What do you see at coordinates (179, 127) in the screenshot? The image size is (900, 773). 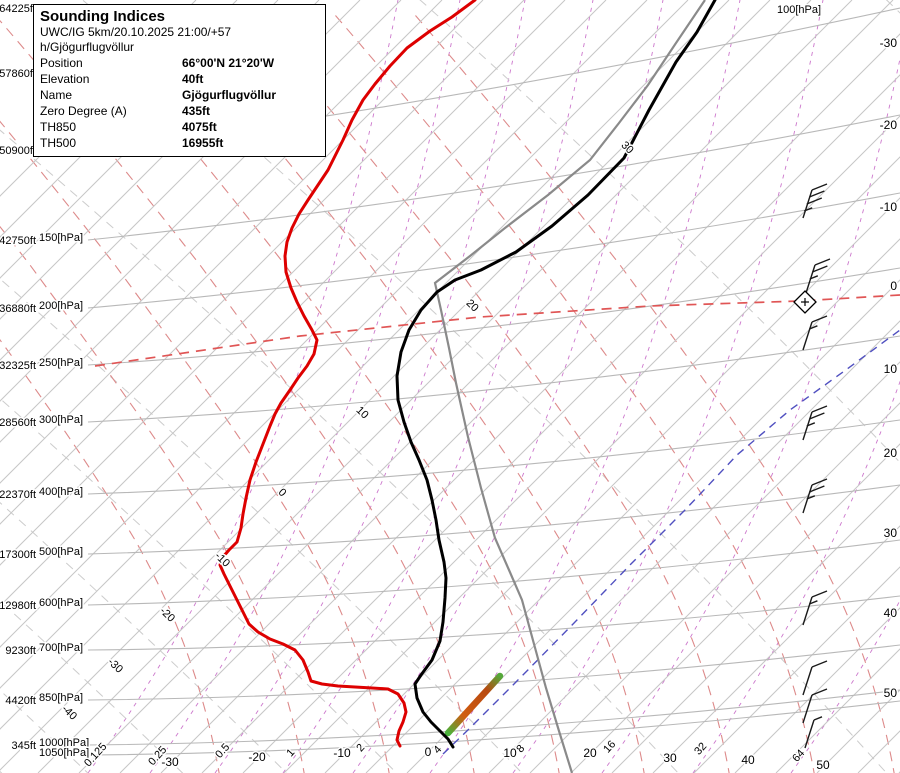 I see `info-row-th850: TH850 4075ft` at bounding box center [179, 127].